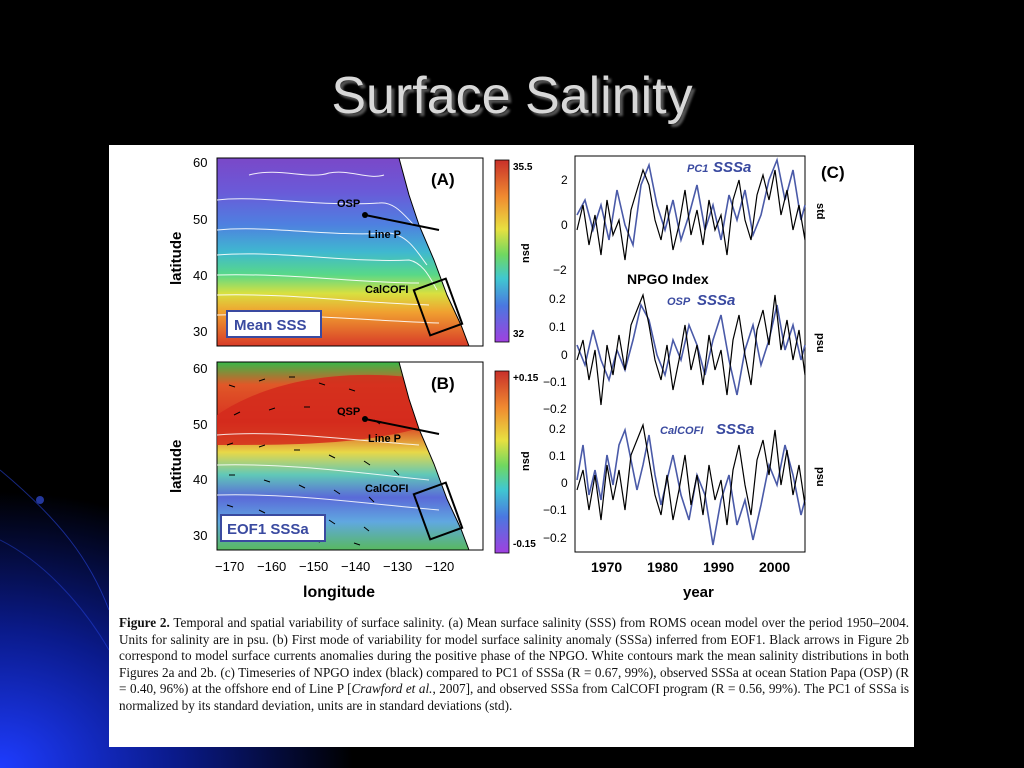 This screenshot has width=1024, height=768. Describe the element at coordinates (820, 477) in the screenshot. I see `calcofi-unit: psu` at that location.